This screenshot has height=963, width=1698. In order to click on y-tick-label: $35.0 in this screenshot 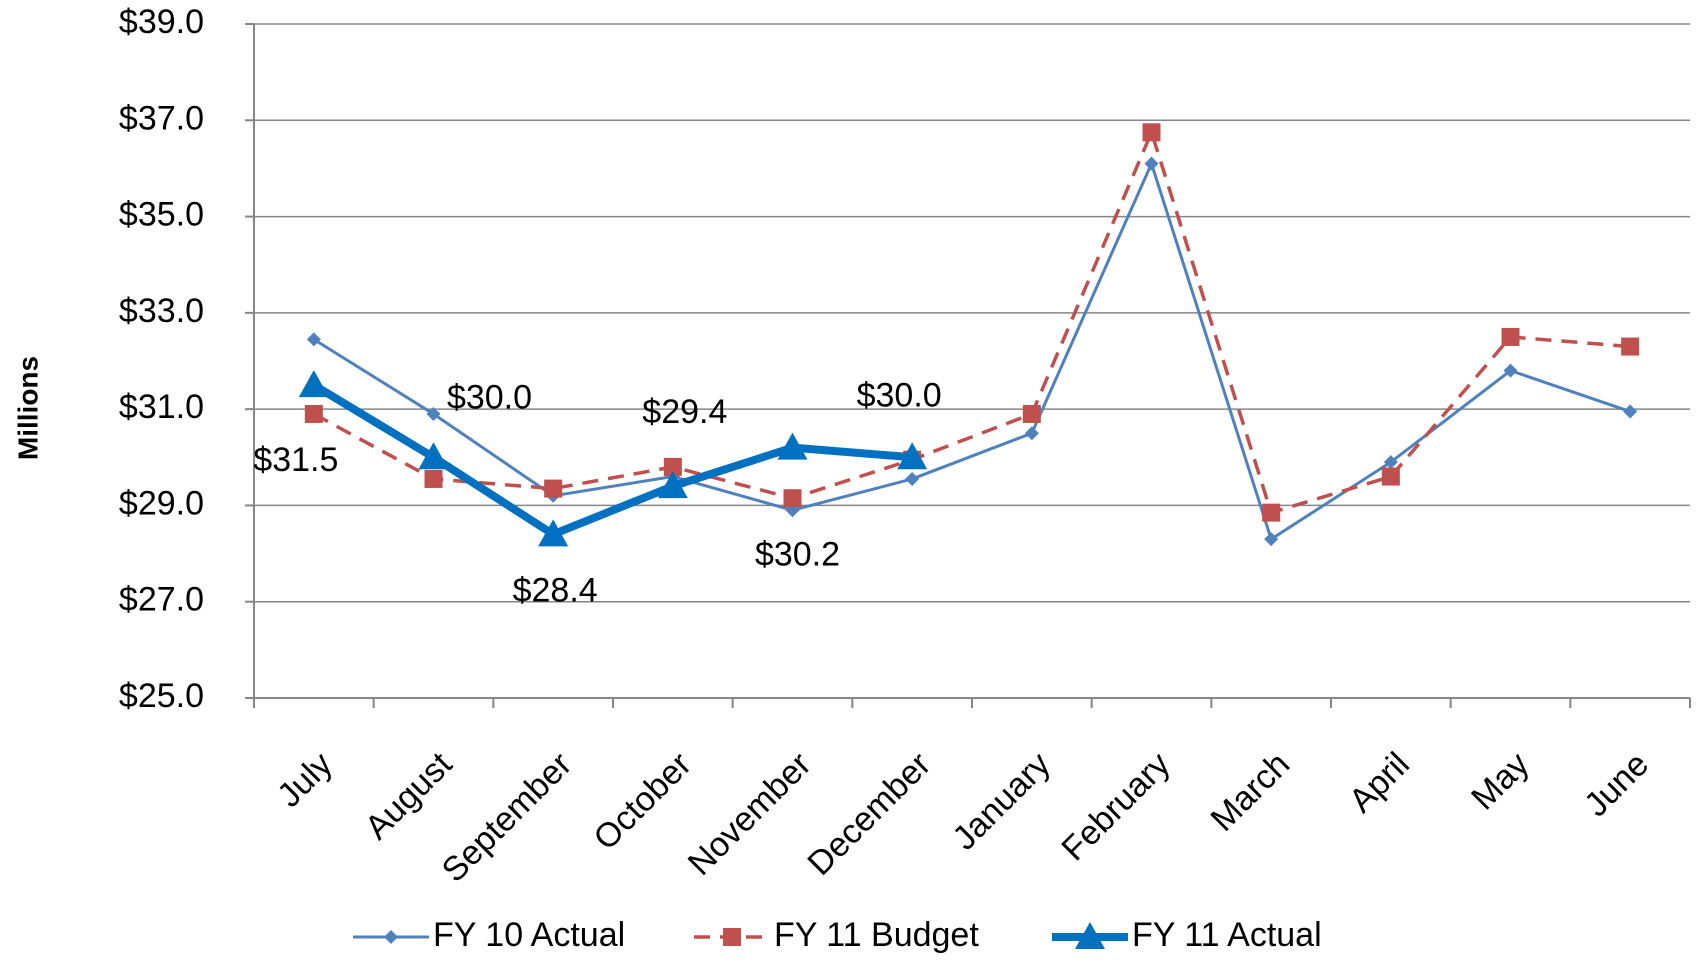, I will do `click(161, 215)`.